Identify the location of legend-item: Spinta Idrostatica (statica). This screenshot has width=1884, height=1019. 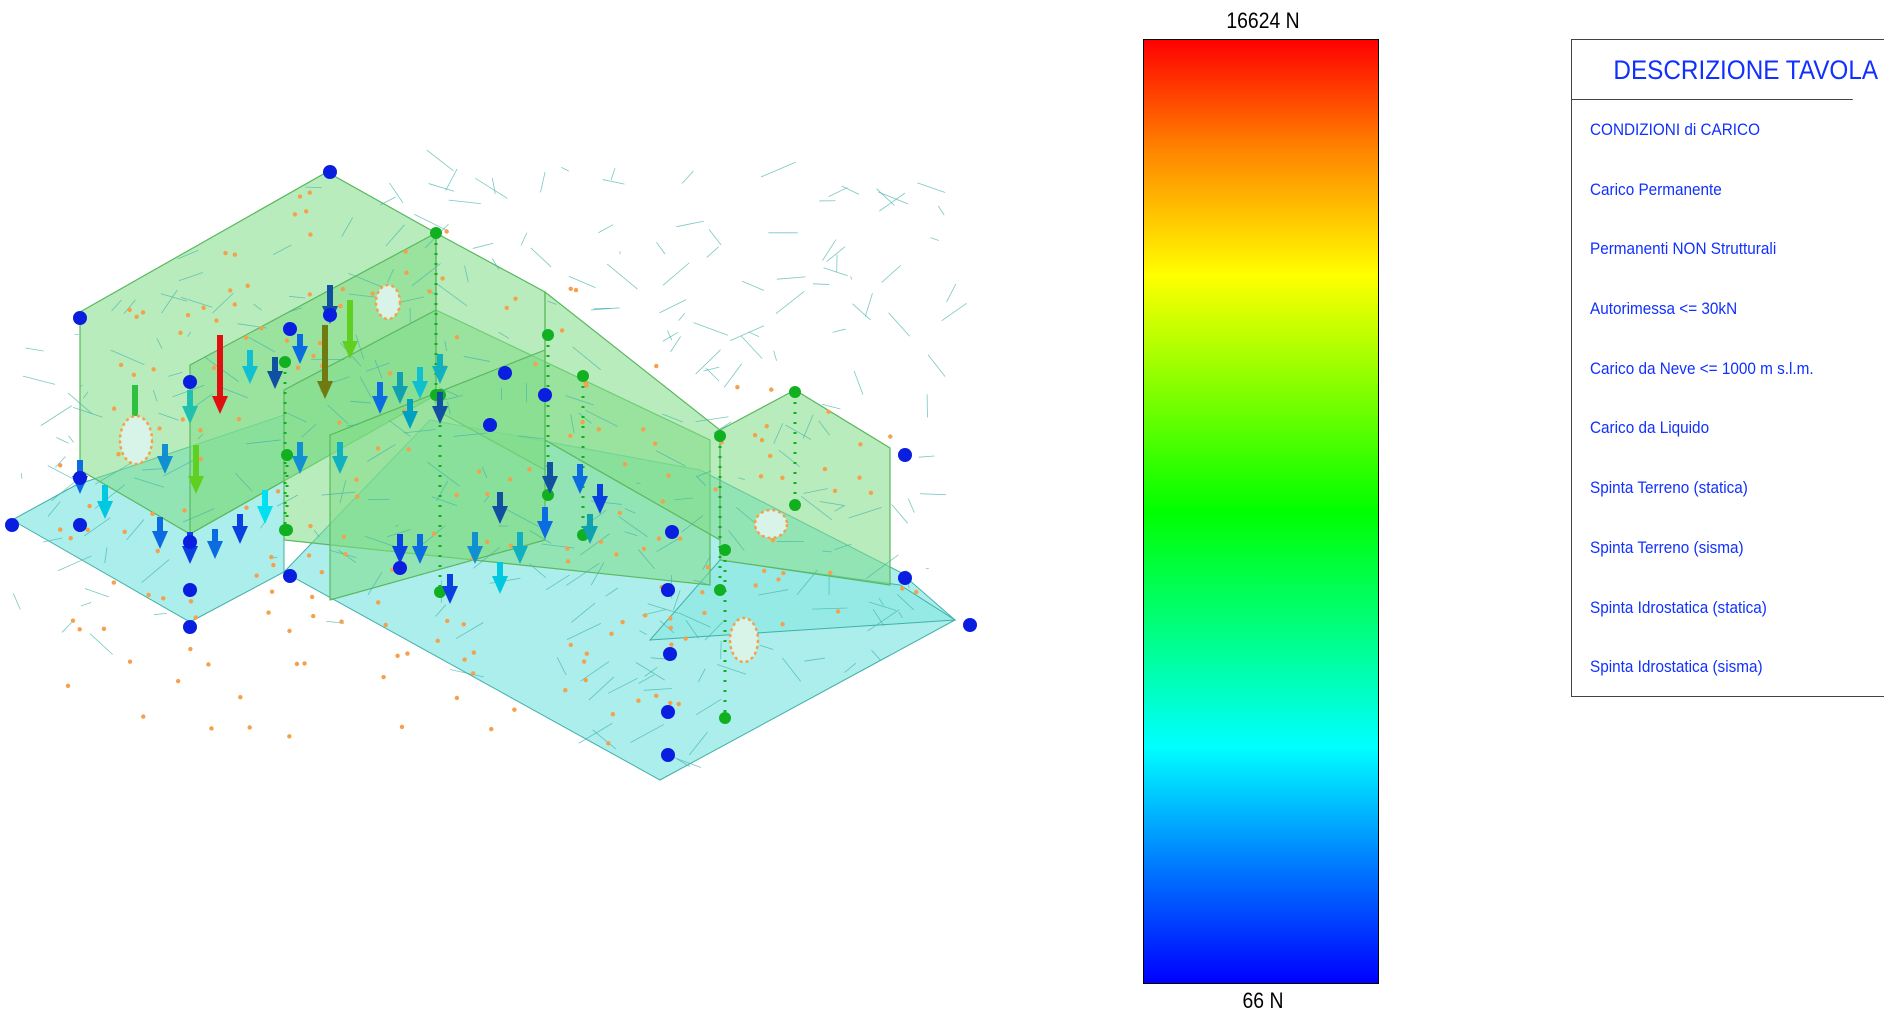
(1678, 607).